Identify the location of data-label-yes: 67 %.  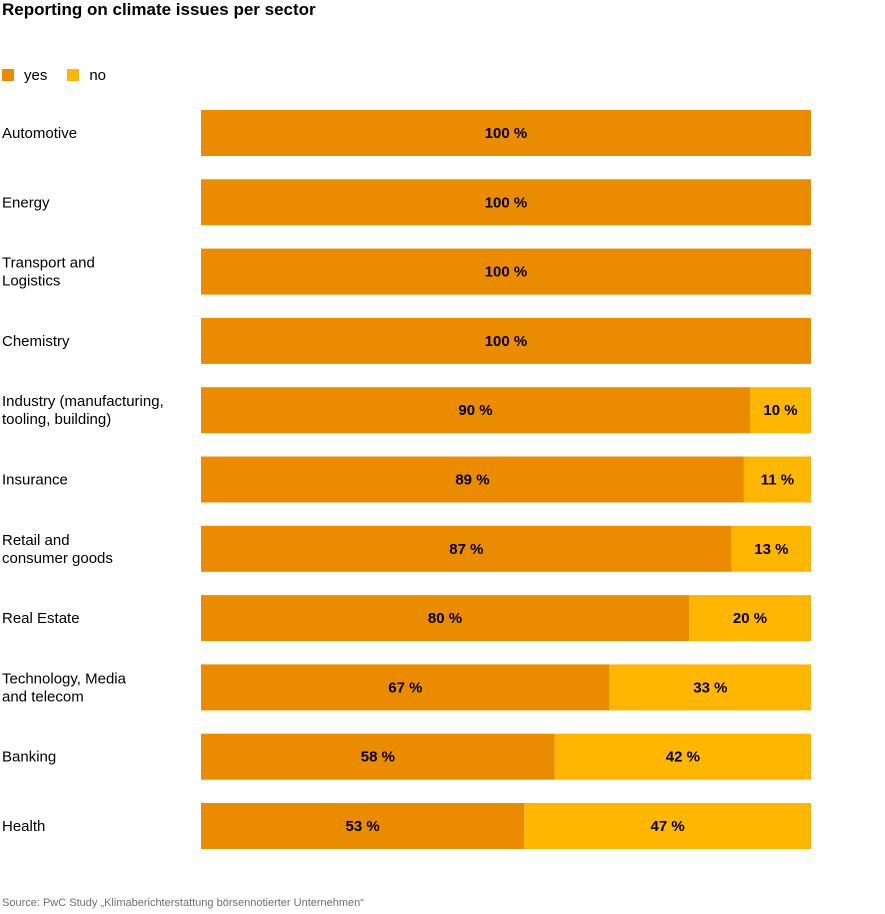
(405, 687).